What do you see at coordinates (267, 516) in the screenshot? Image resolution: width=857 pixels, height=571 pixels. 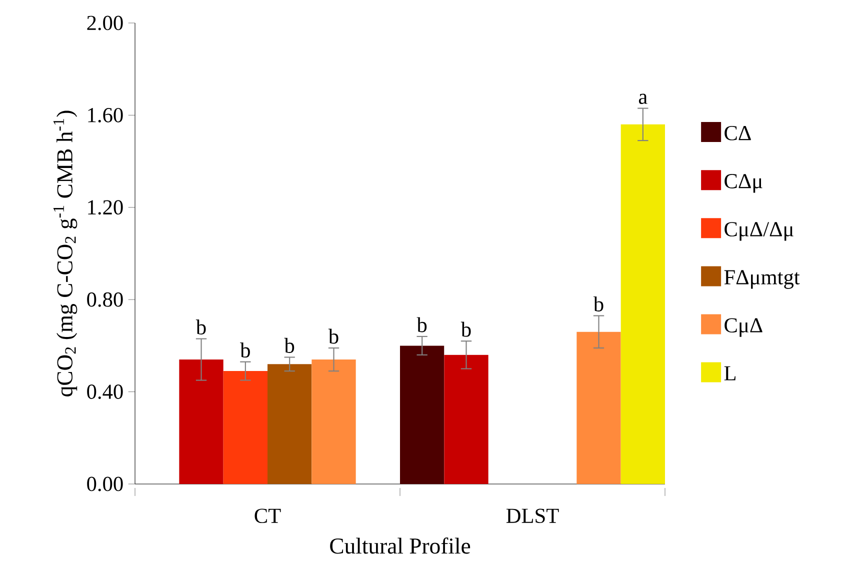 I see `x-tick-label: CT` at bounding box center [267, 516].